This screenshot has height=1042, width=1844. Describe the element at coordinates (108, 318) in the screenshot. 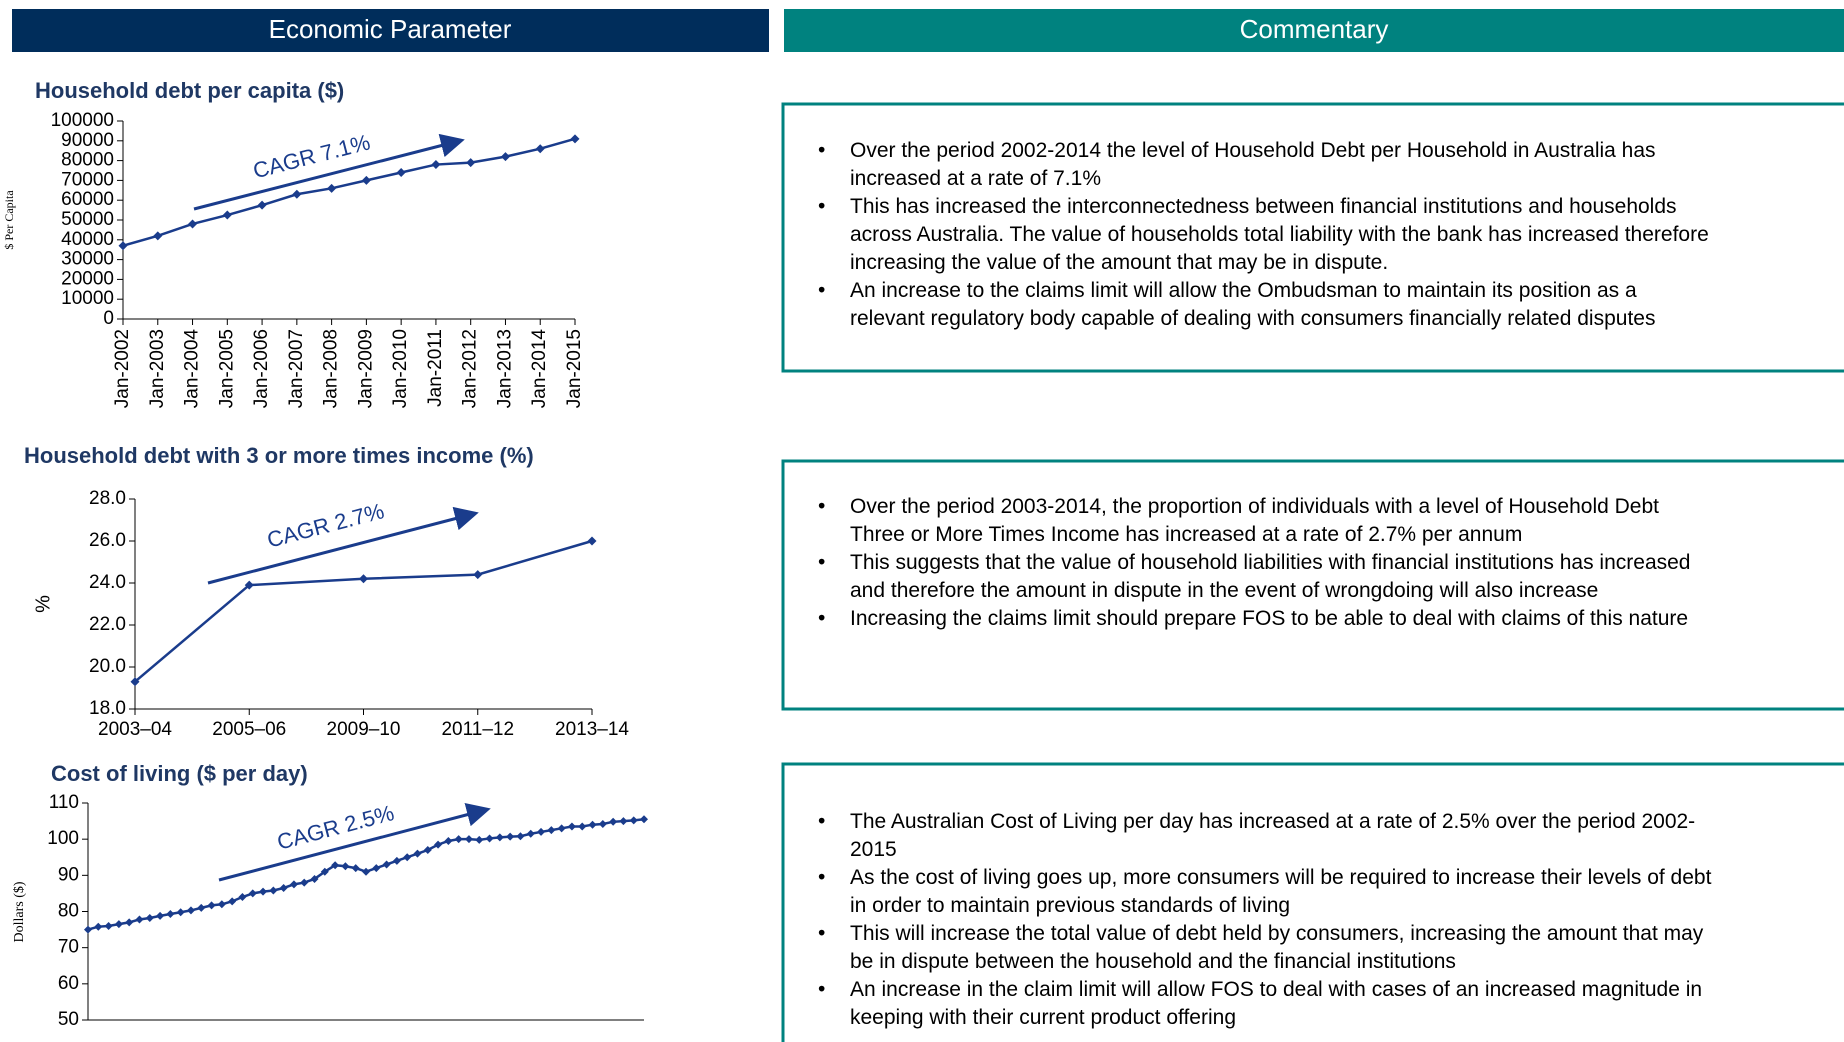

I see `y-tick-label: 0` at that location.